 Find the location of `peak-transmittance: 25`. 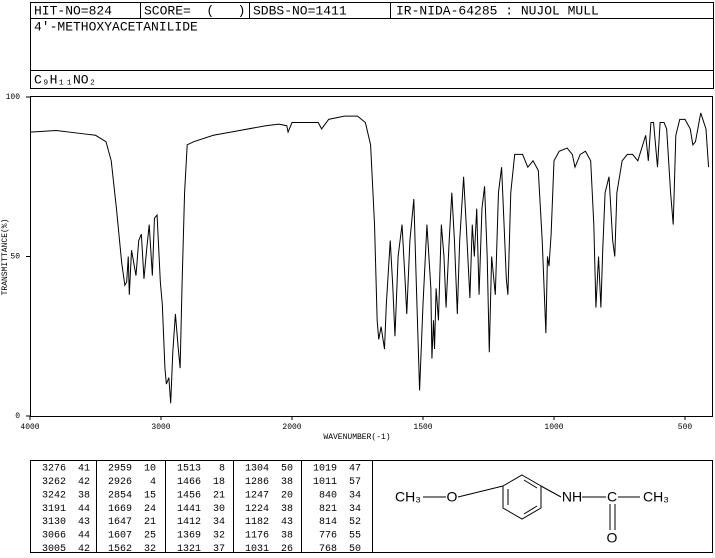

peak-transmittance: 25 is located at coordinates (150, 536).